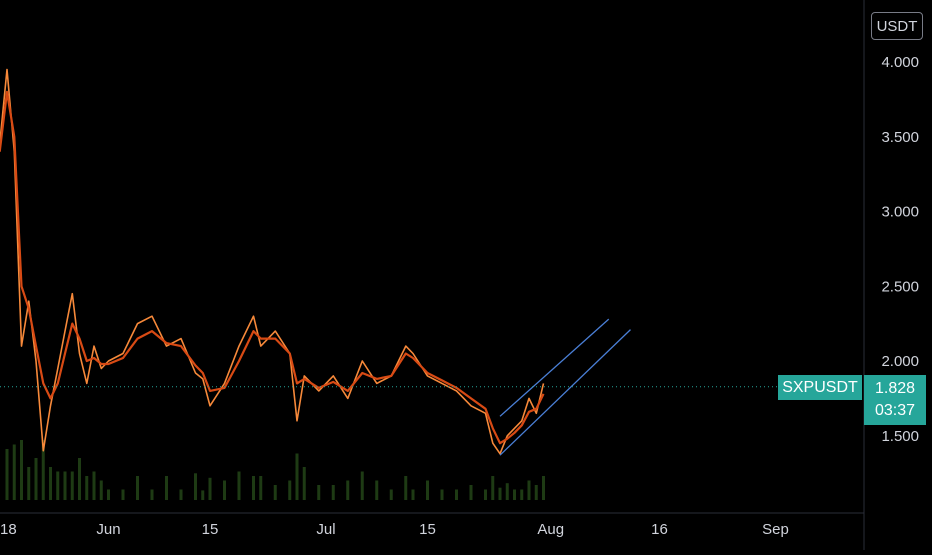 Image resolution: width=932 pixels, height=555 pixels. I want to click on bar-countdown: 03:37, so click(895, 410).